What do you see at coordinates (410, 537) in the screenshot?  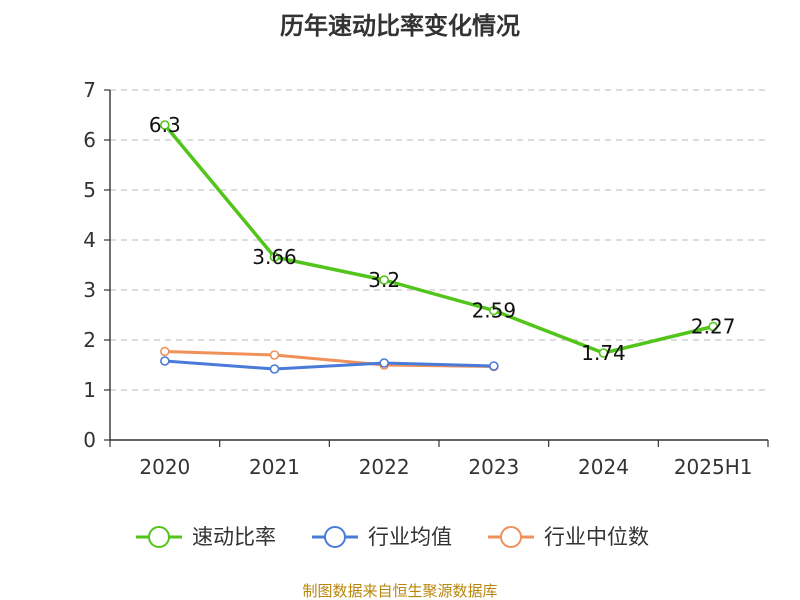 I see `legend-label: 行业均值` at bounding box center [410, 537].